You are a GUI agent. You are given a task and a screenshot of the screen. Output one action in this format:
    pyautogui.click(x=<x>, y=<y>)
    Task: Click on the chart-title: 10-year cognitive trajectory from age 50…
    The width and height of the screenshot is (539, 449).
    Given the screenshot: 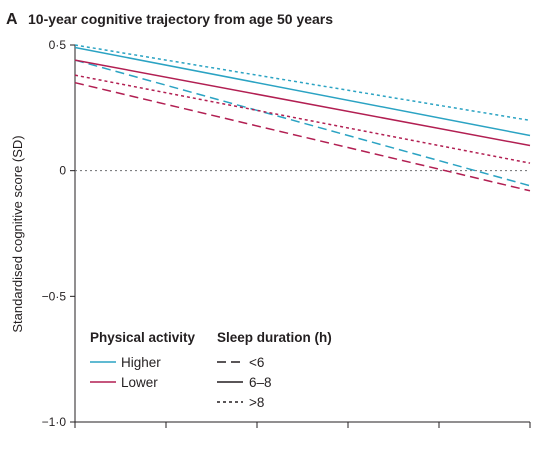 What is the action you would take?
    pyautogui.click(x=180, y=19)
    